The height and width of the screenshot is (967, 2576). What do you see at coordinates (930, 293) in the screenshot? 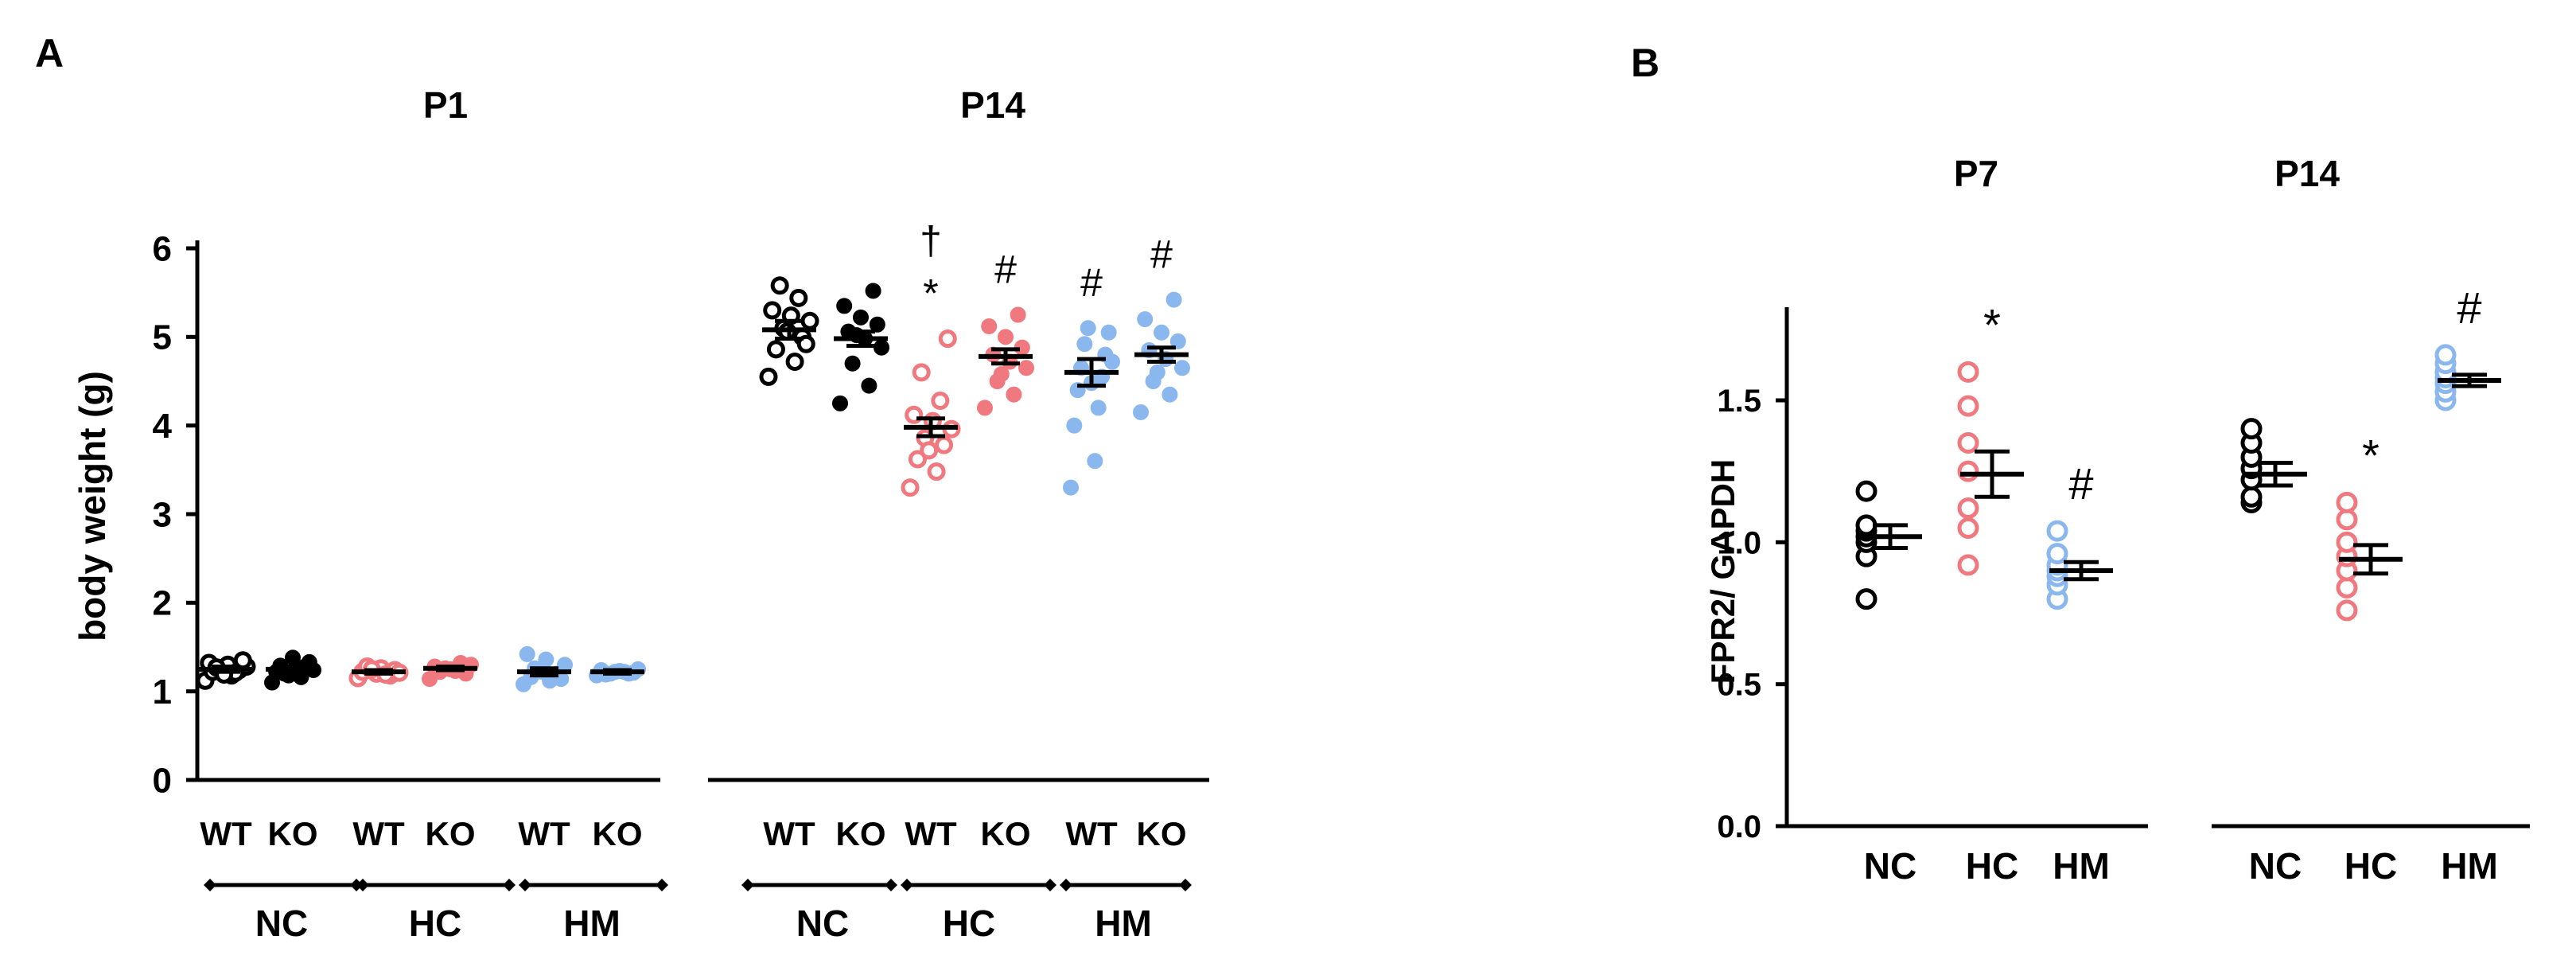
I see `panel-a-significance-mark: *` at bounding box center [930, 293].